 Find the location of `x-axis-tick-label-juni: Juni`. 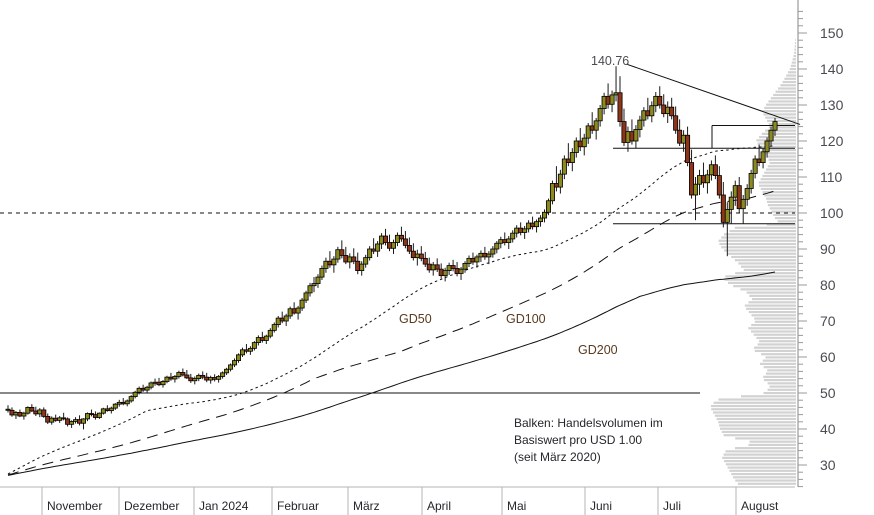

x-axis-tick-label-juni: Juni is located at coordinates (601, 506).